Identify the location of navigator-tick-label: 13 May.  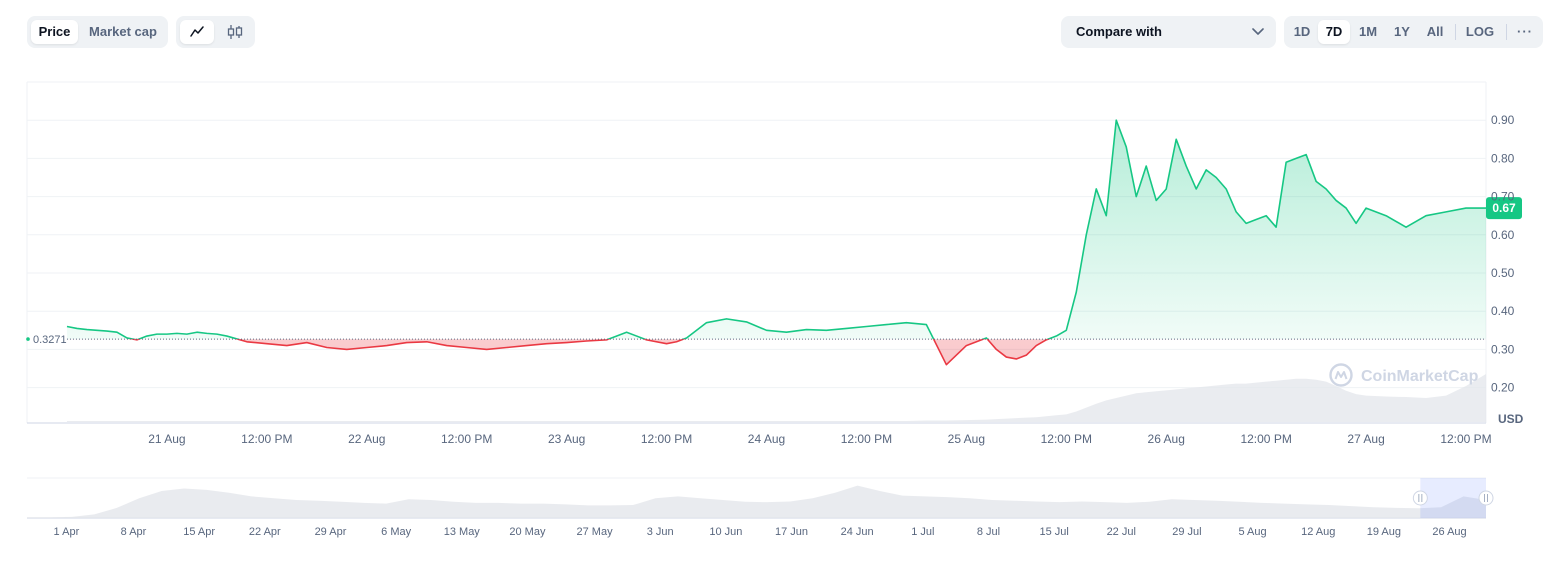
(462, 532).